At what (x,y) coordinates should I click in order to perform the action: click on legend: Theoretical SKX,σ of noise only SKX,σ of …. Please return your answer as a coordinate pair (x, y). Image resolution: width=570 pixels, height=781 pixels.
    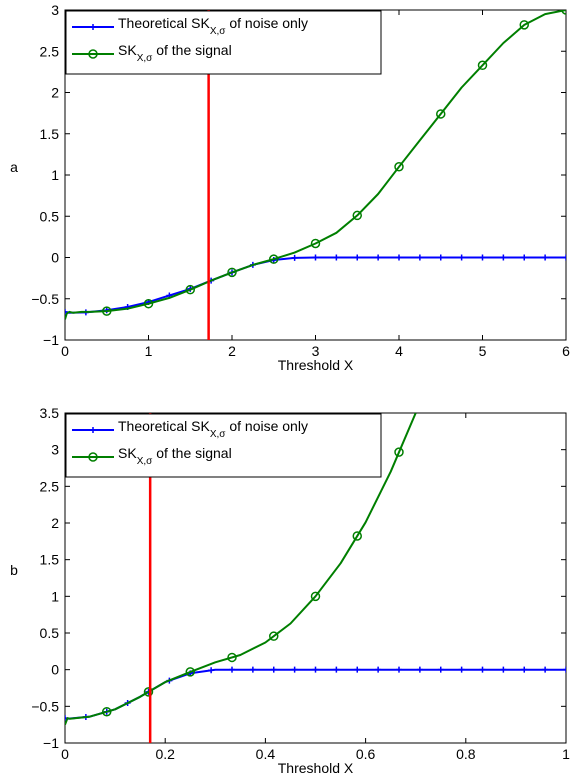
    Looking at the image, I should click on (223, 42).